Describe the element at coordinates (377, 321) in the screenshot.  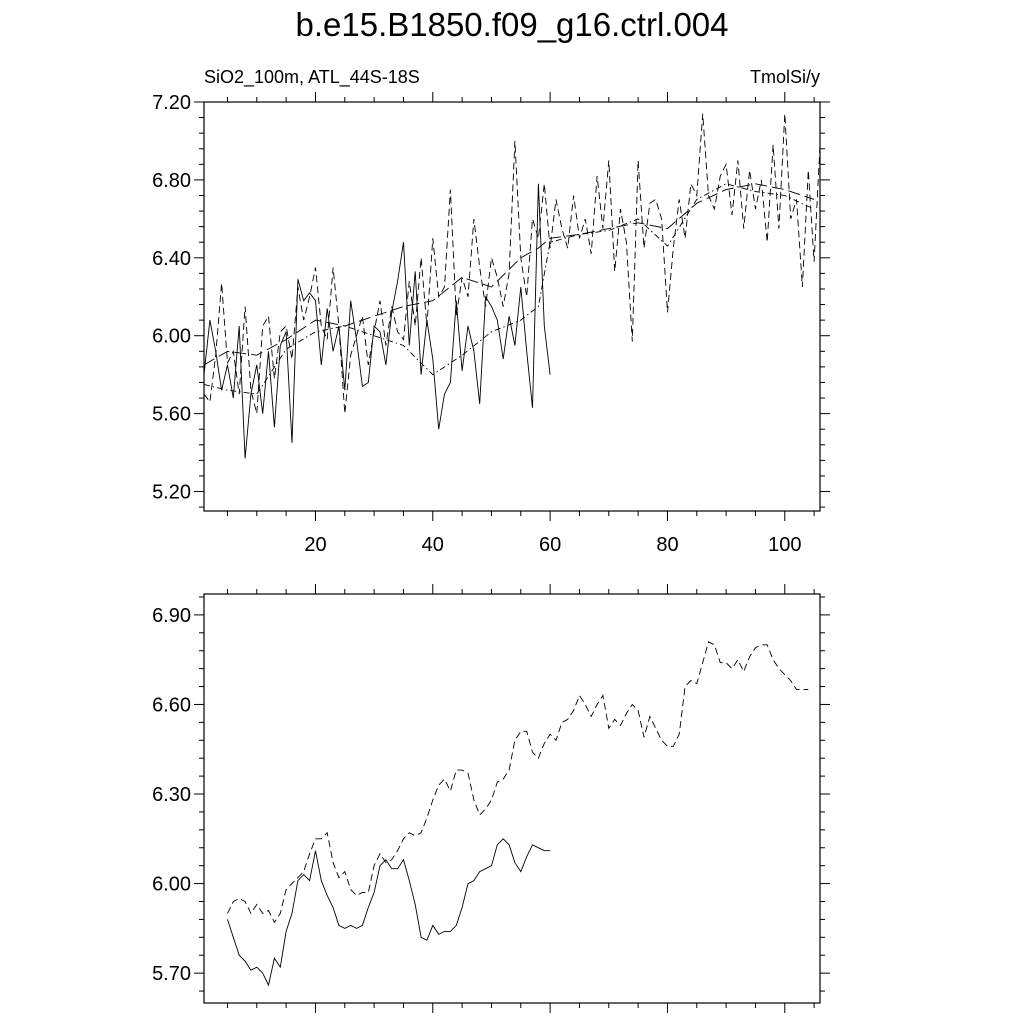
I see `top-series-solid-line` at that location.